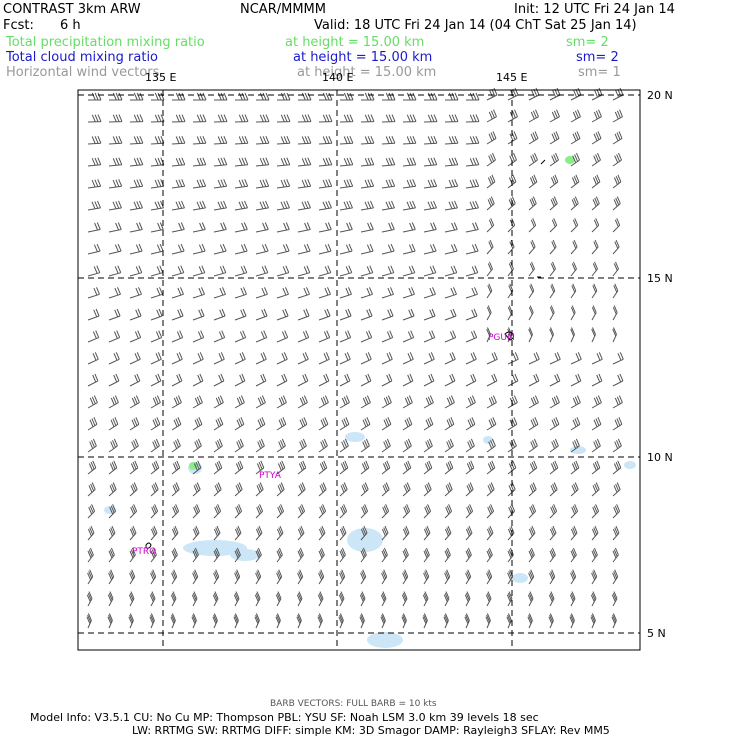  What do you see at coordinates (70, 25) in the screenshot?
I see `forecast-hours: 6 h` at bounding box center [70, 25].